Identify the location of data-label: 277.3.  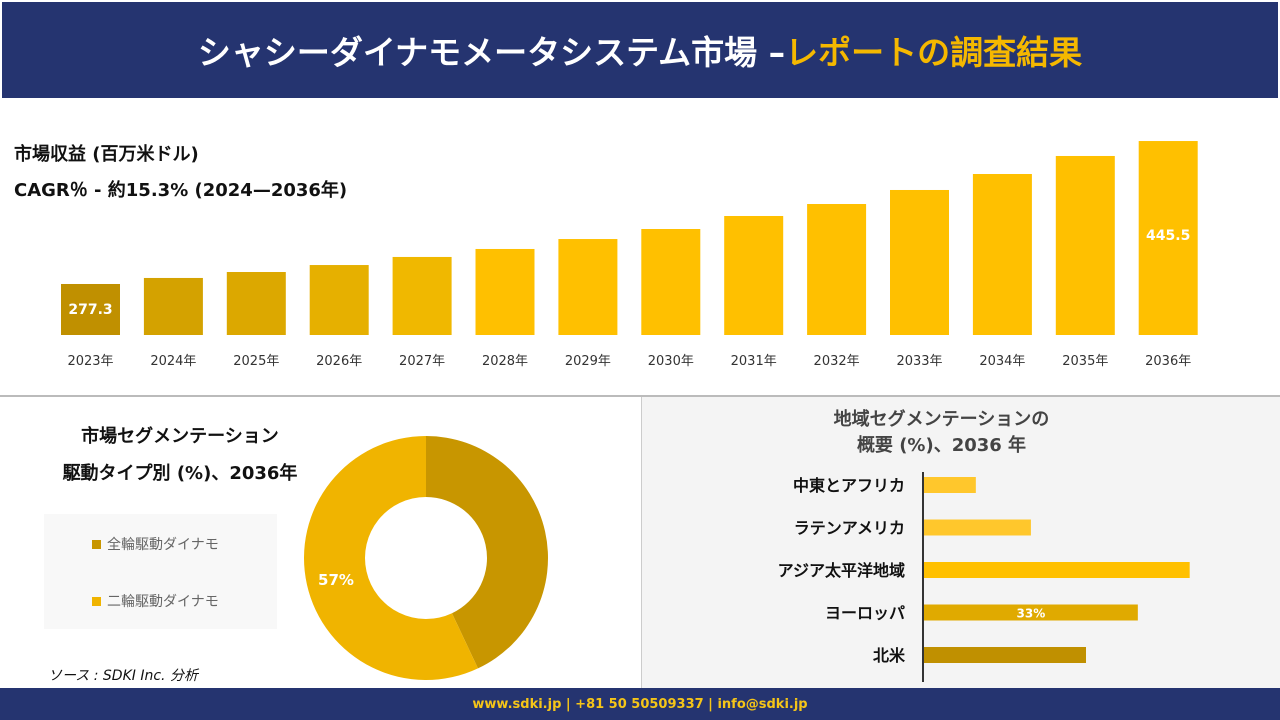
(90, 310).